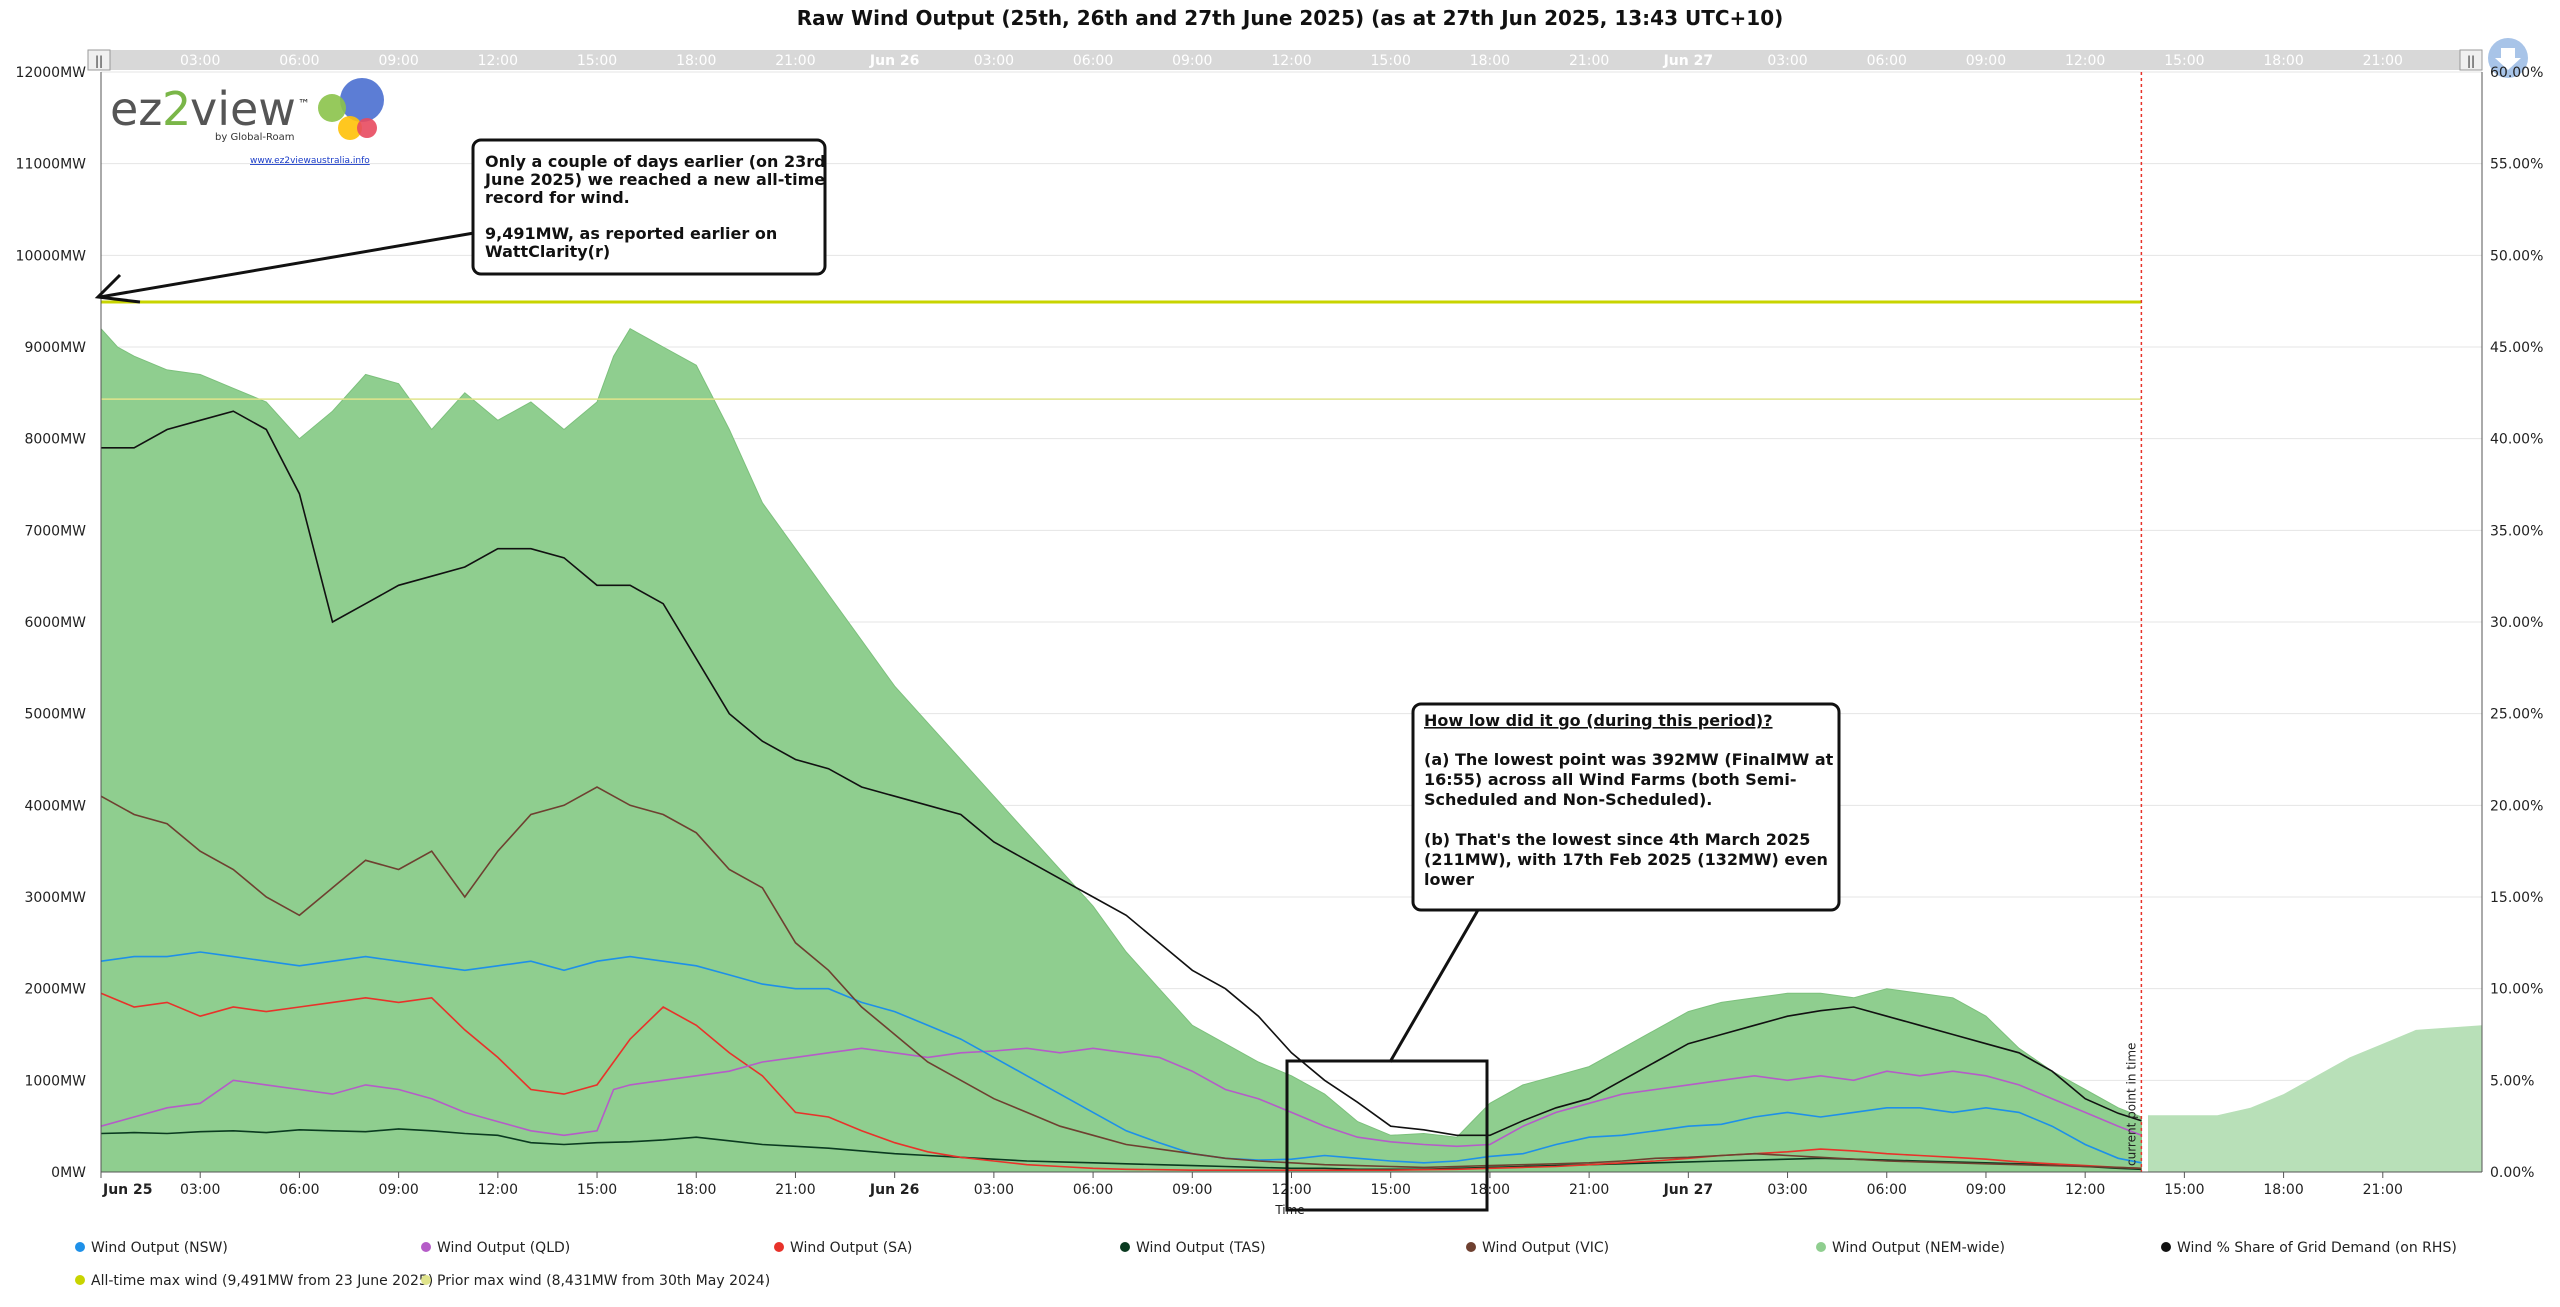 The height and width of the screenshot is (1307, 2560). I want to click on low-point-highlight-box, so click(1387, 1135).